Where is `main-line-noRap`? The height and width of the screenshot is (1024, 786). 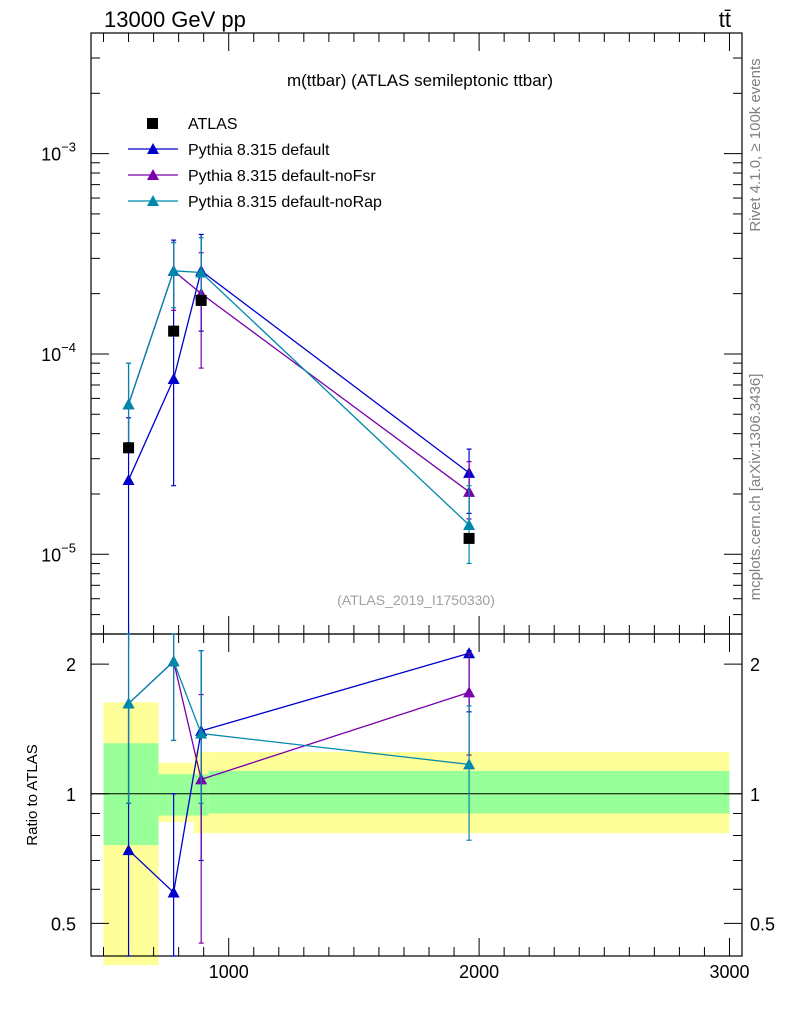
main-line-noRap is located at coordinates (298, 398).